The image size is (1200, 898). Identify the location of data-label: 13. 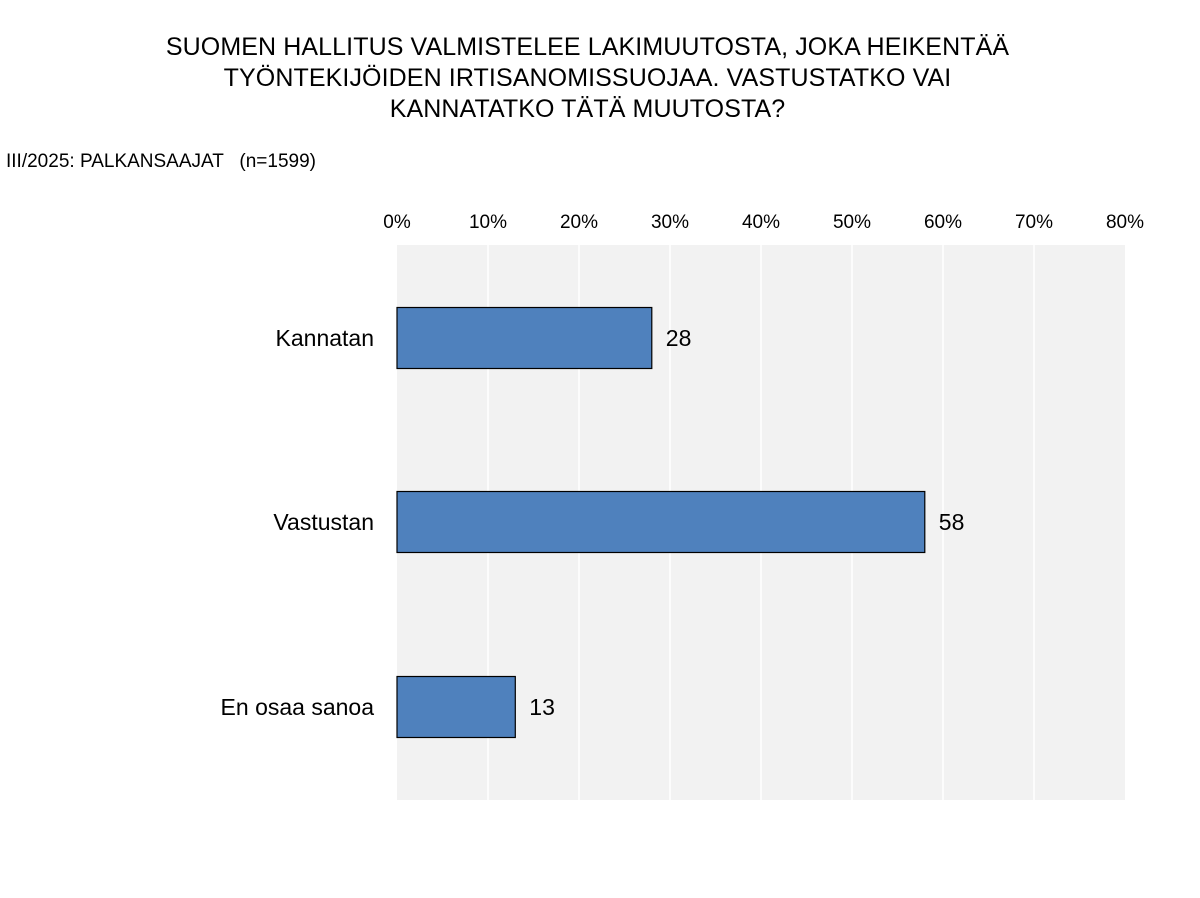
(542, 707).